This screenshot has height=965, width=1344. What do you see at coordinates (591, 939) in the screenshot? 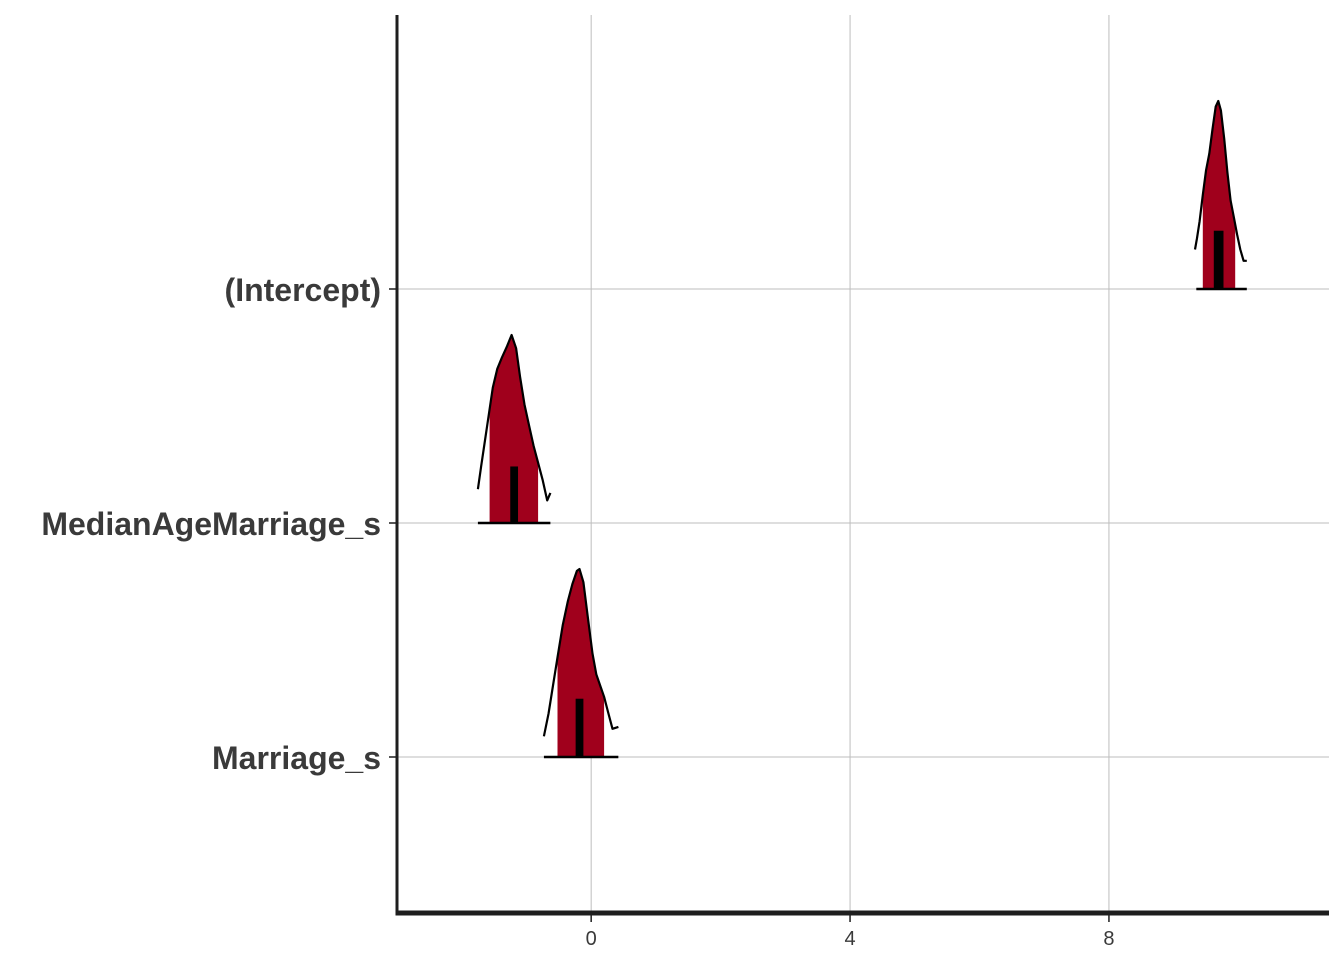
I see `x-tick-label-0: 0` at bounding box center [591, 939].